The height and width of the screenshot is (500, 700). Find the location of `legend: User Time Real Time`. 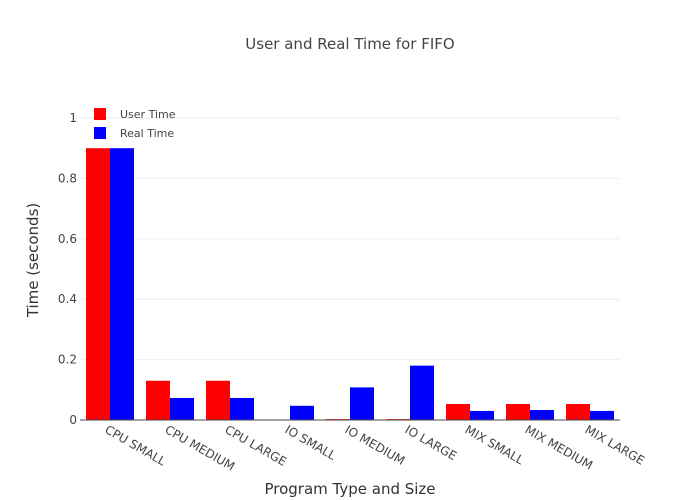

legend: User Time Real Time is located at coordinates (135, 124).